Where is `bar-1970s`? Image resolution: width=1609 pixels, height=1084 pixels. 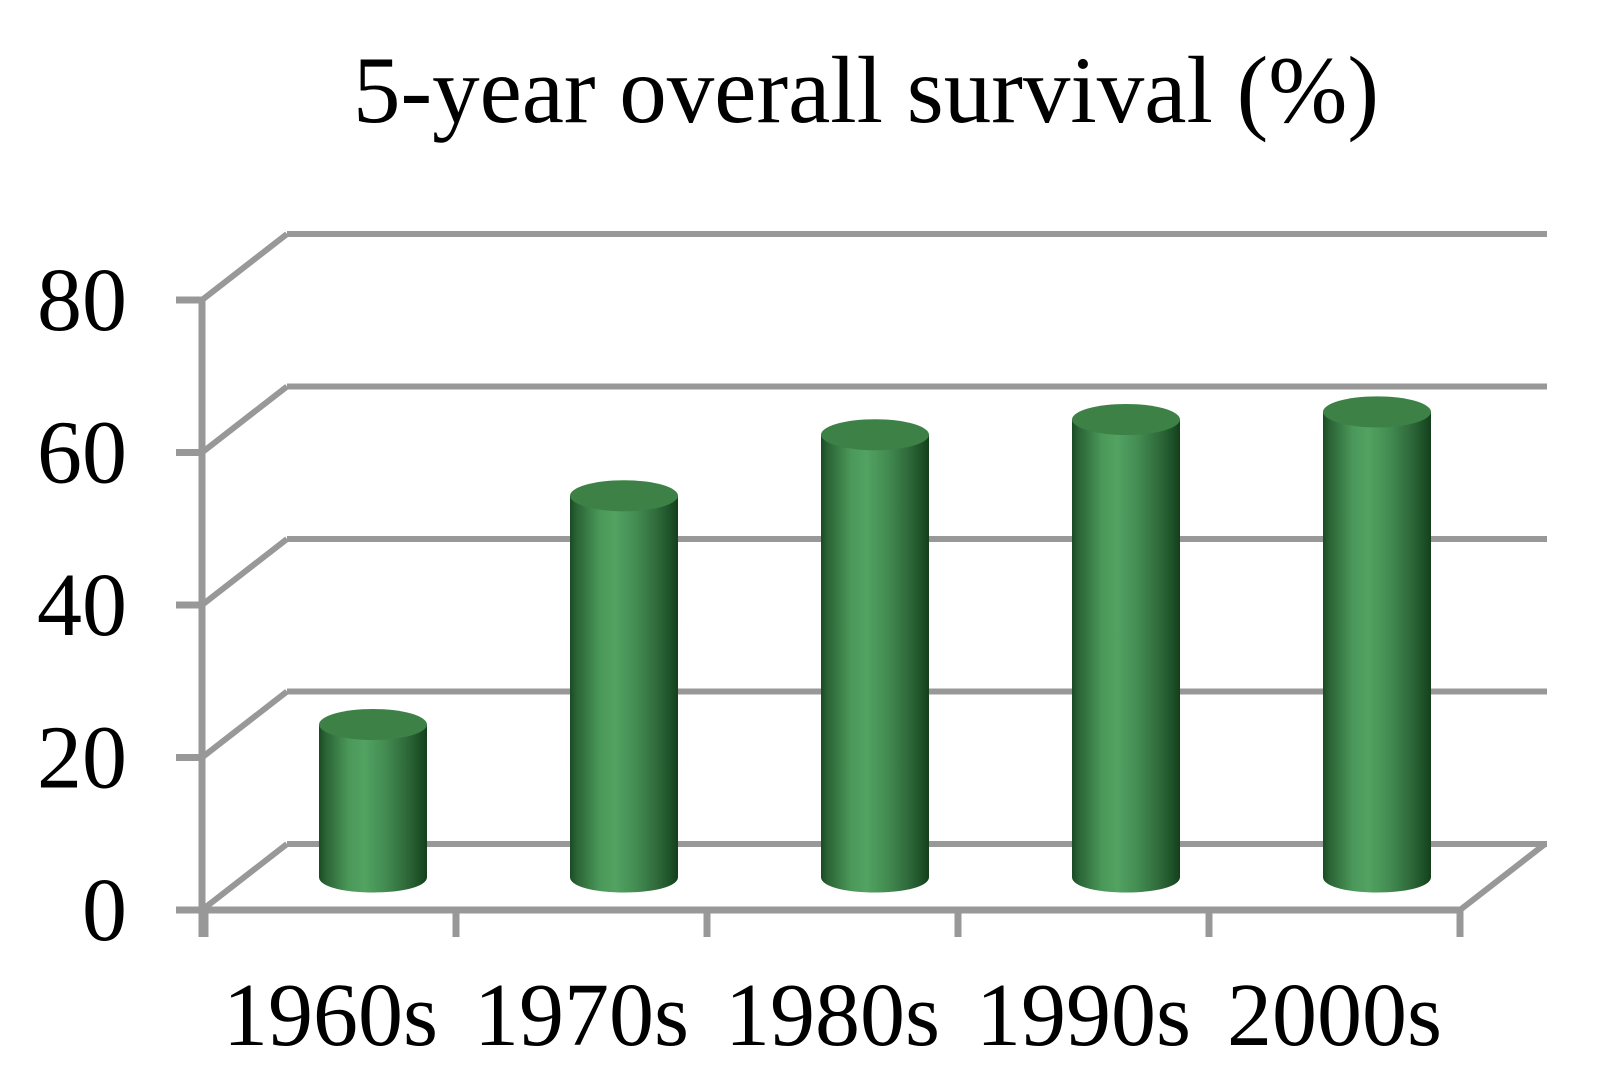
bar-1970s is located at coordinates (624, 686).